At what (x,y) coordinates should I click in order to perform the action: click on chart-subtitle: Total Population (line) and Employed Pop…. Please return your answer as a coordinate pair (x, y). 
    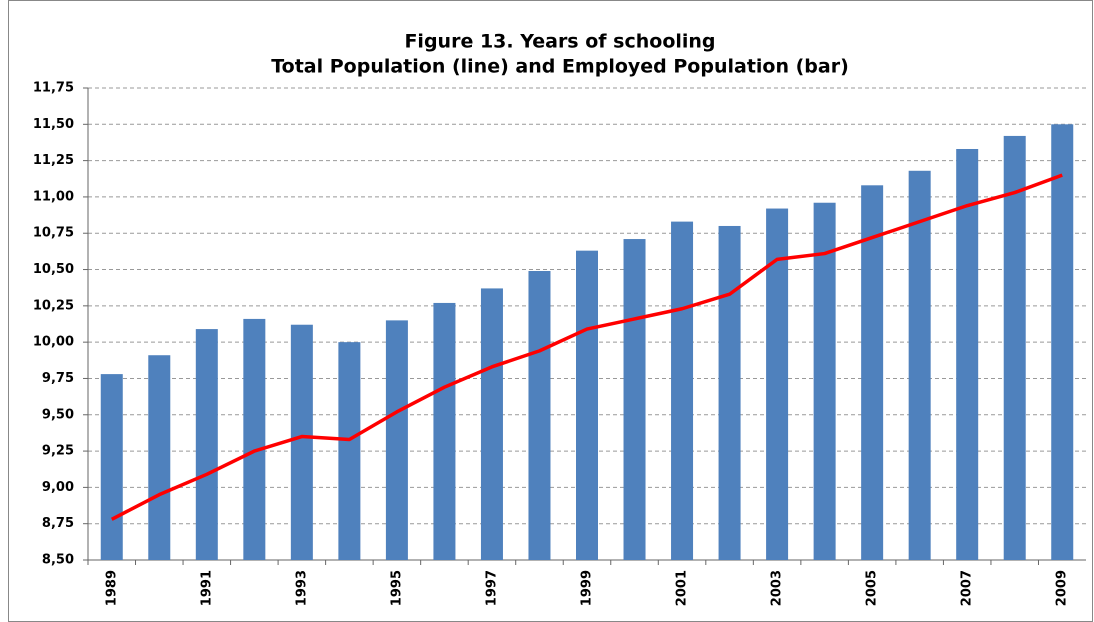
    Looking at the image, I should click on (560, 67).